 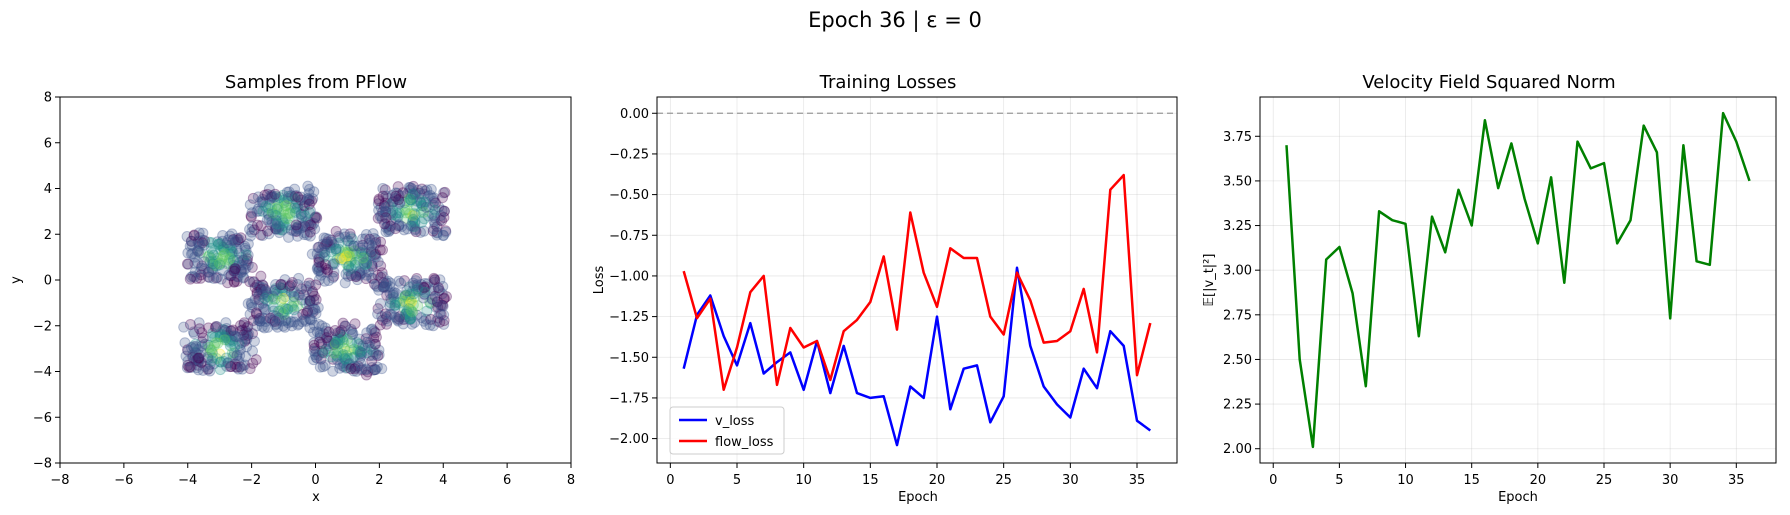 What do you see at coordinates (1670, 480) in the screenshot?
I see `x-tick-label: 30` at bounding box center [1670, 480].